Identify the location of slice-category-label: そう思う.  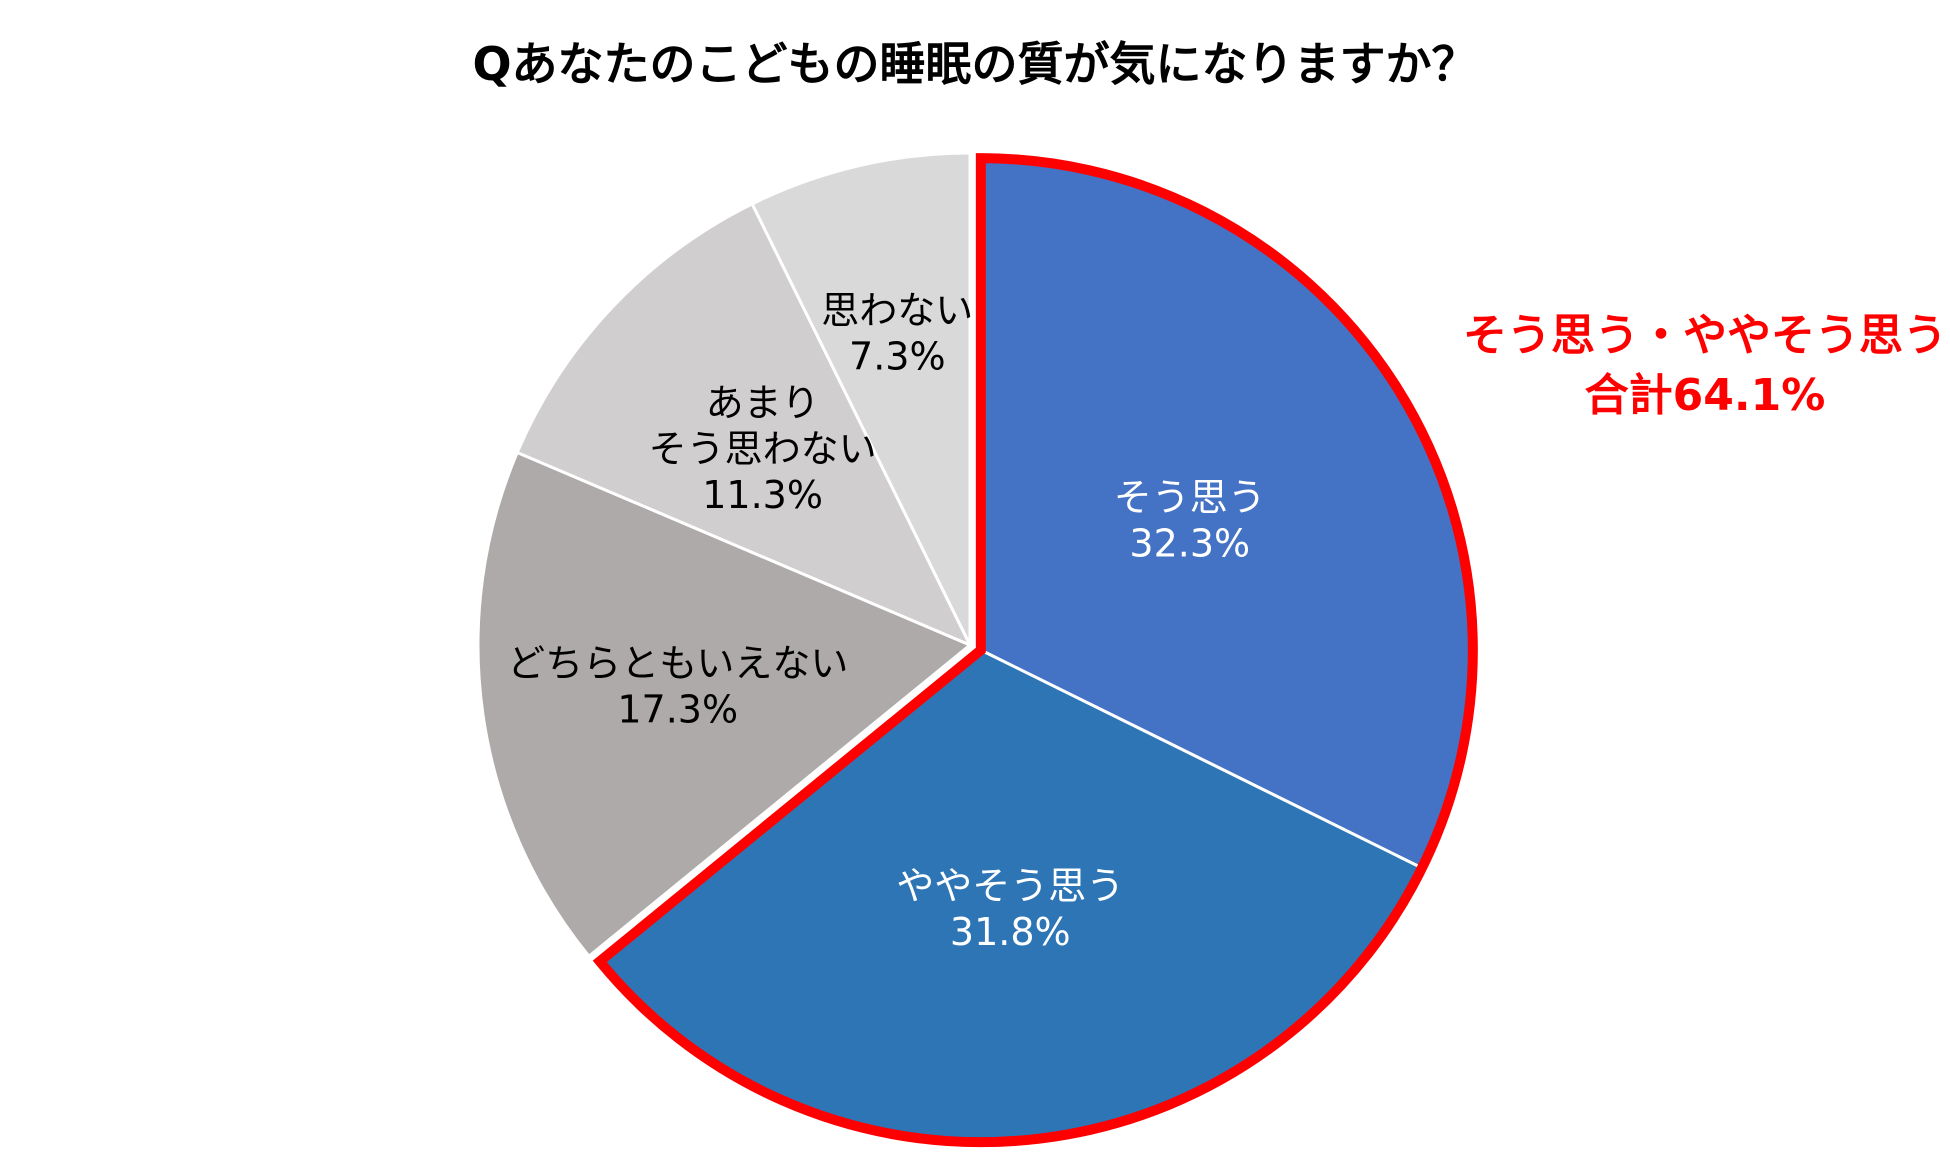
(1190, 497).